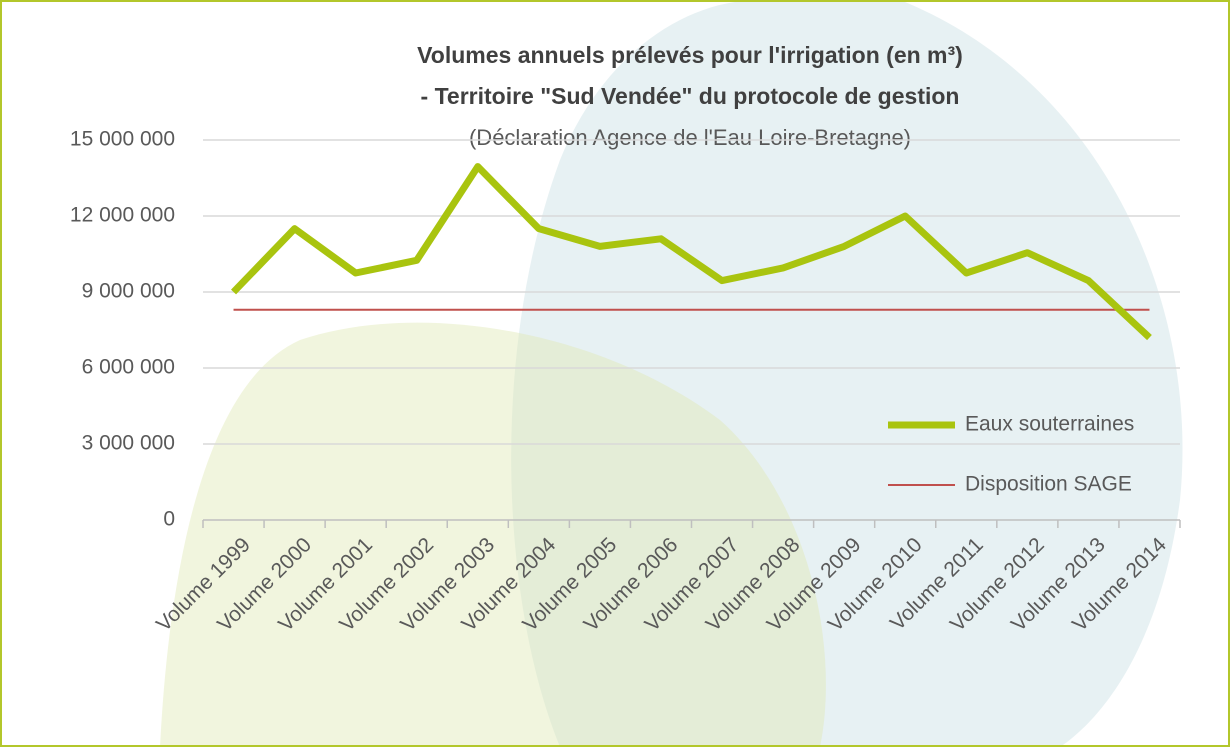 This screenshot has height=747, width=1230. Describe the element at coordinates (169, 519) in the screenshot. I see `y-tick-label: 0` at that location.